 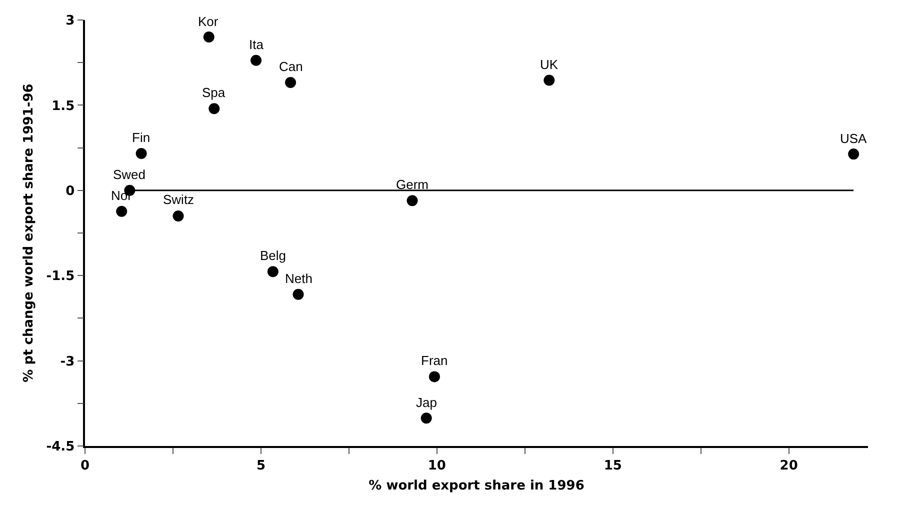 What do you see at coordinates (67, 362) in the screenshot?
I see `y-tick-label: -3` at bounding box center [67, 362].